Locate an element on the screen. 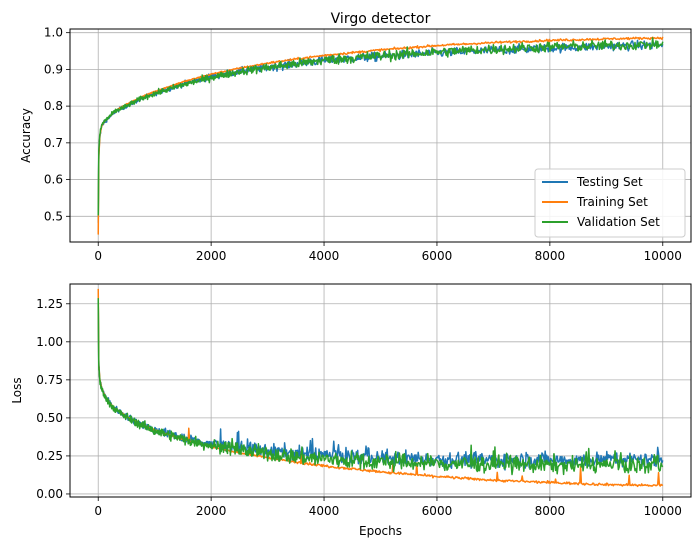 This screenshot has width=700, height=547. legend-entry: Testing Set is located at coordinates (609, 182).